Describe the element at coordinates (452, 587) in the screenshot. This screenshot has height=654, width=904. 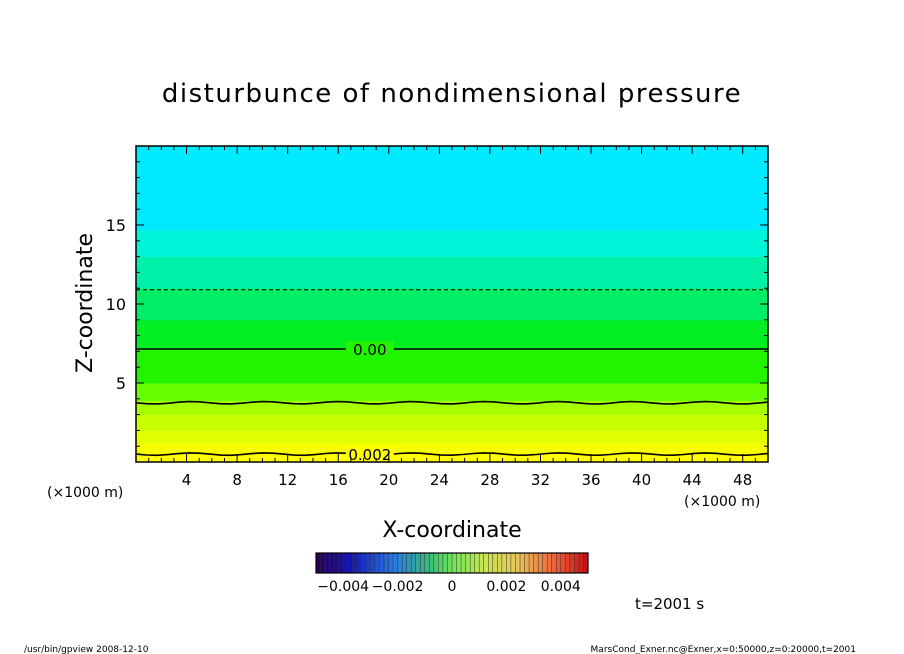
I see `colorbar-tick-label: 0` at that location.